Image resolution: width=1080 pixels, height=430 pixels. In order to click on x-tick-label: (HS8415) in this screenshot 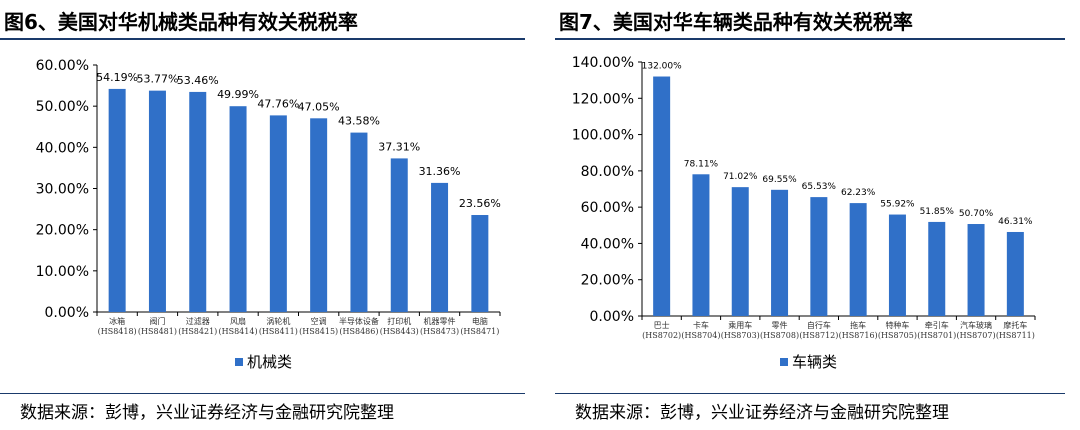, I will do `click(318, 331)`.